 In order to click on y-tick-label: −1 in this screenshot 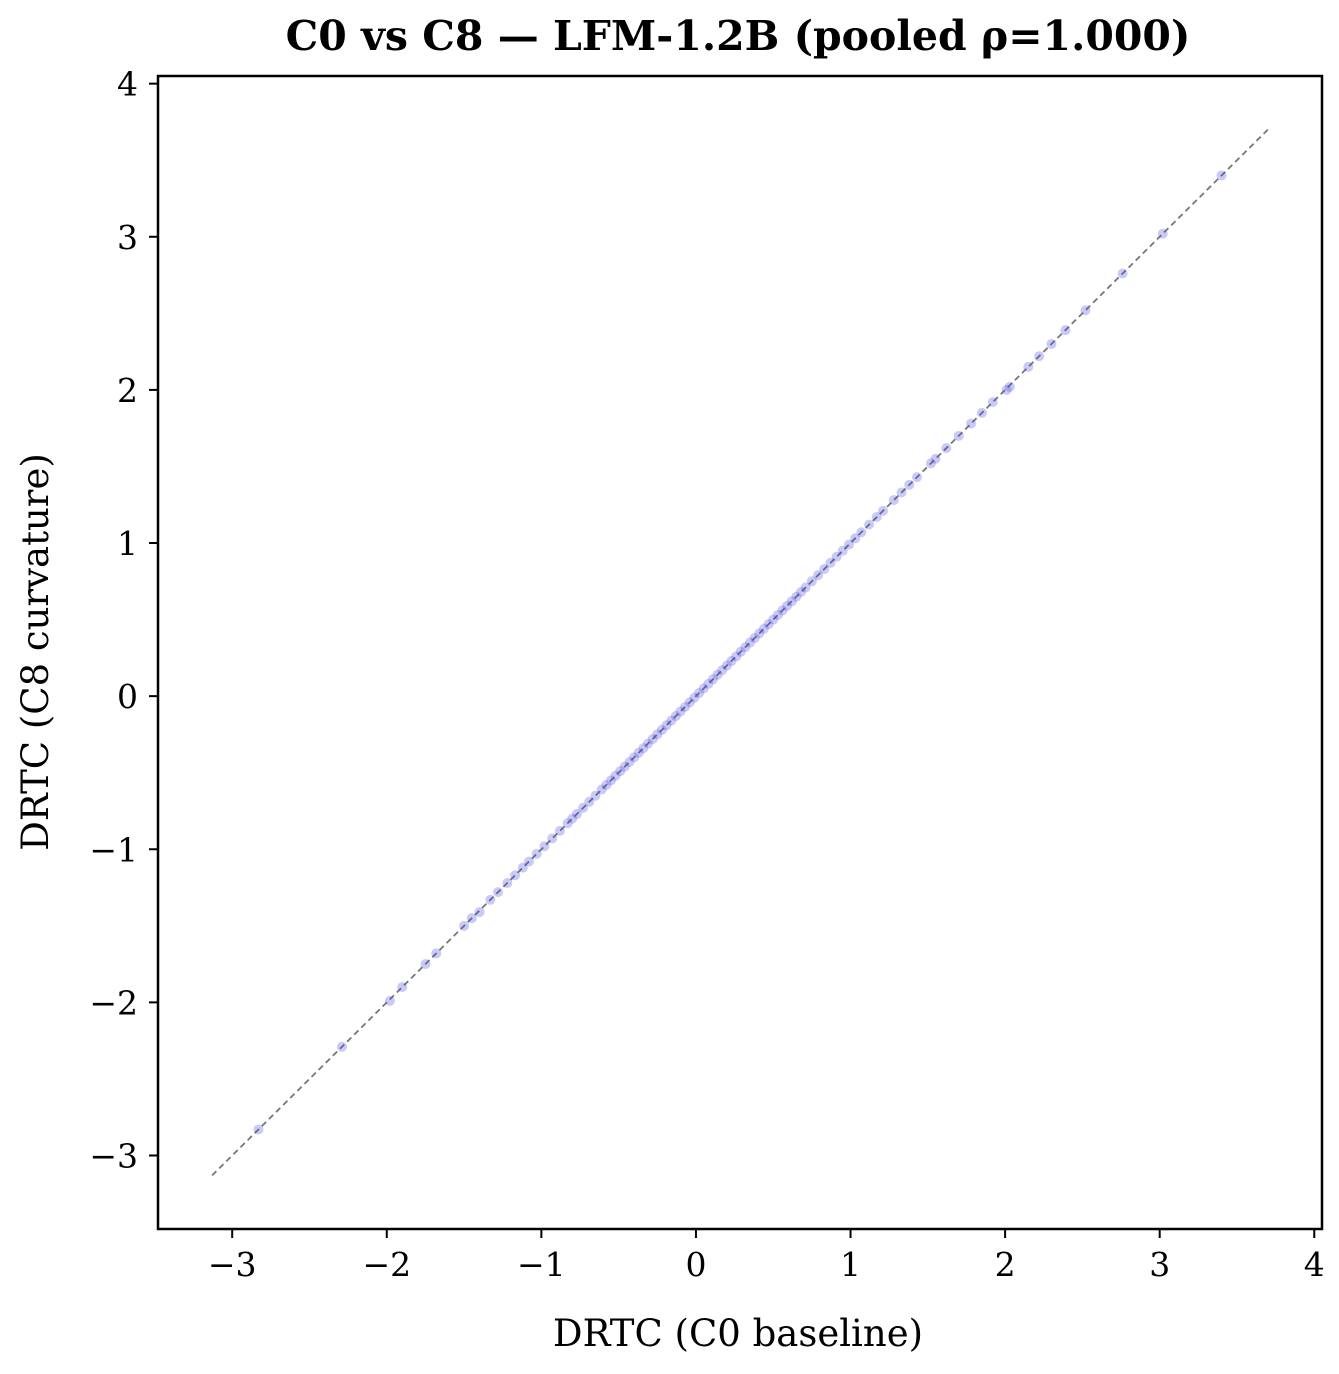, I will do `click(113, 849)`.